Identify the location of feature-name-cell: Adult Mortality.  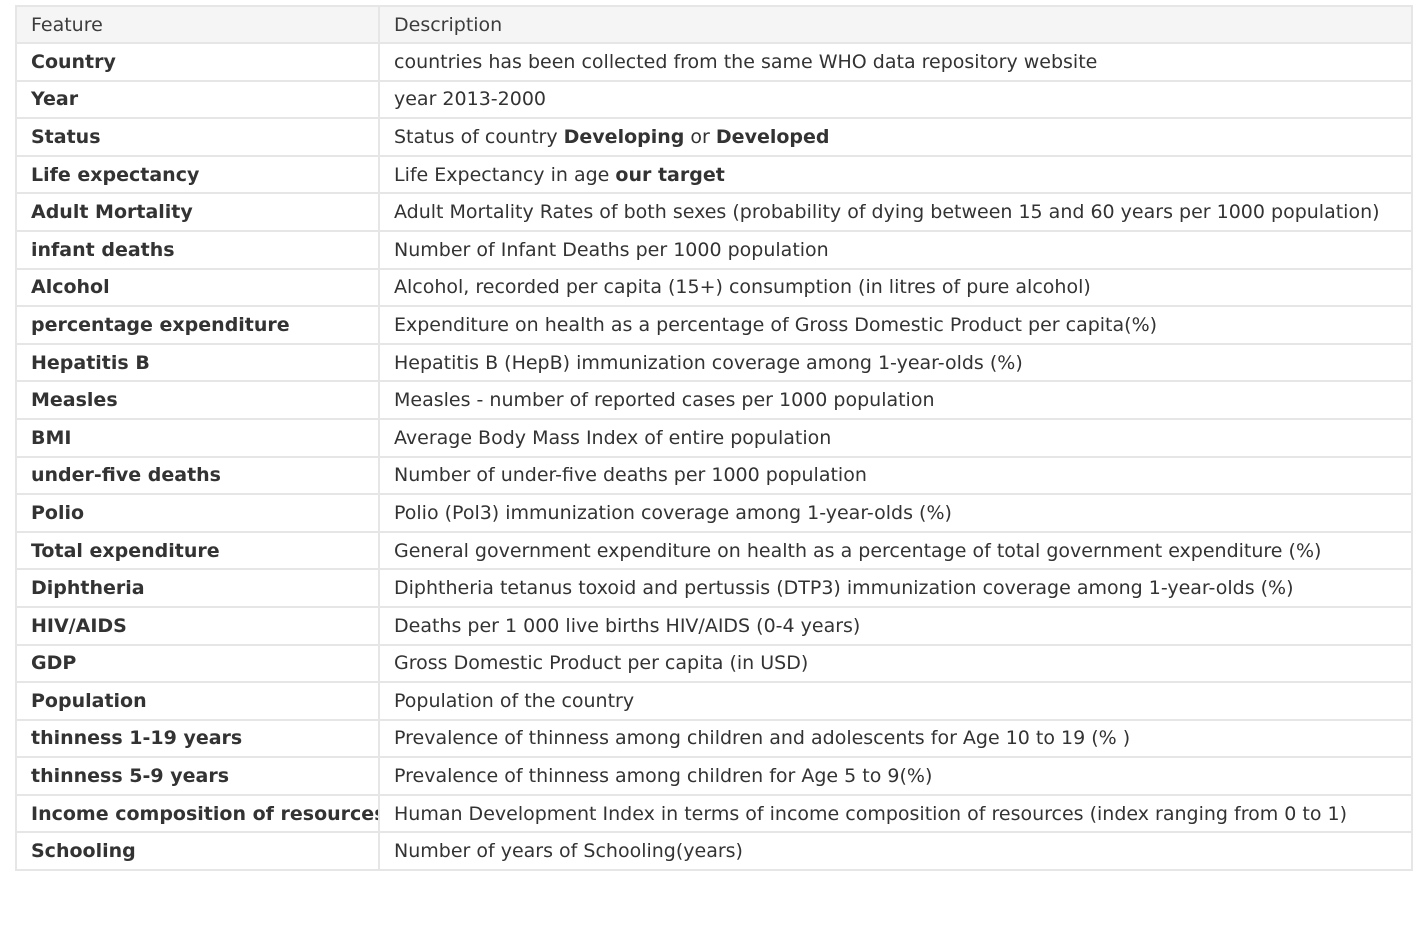
(197, 212).